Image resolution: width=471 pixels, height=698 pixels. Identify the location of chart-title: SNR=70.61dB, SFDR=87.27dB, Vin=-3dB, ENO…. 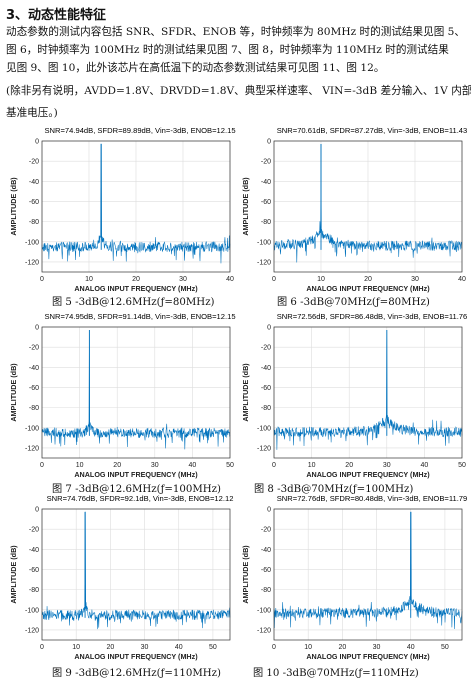
(372, 130).